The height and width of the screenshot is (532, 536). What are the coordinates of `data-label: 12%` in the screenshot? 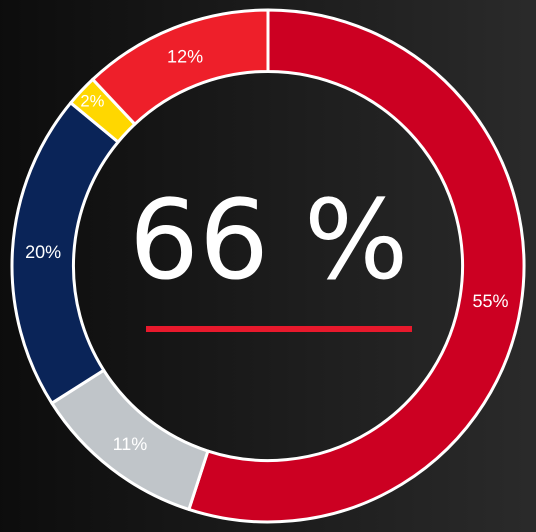 It's located at (185, 56).